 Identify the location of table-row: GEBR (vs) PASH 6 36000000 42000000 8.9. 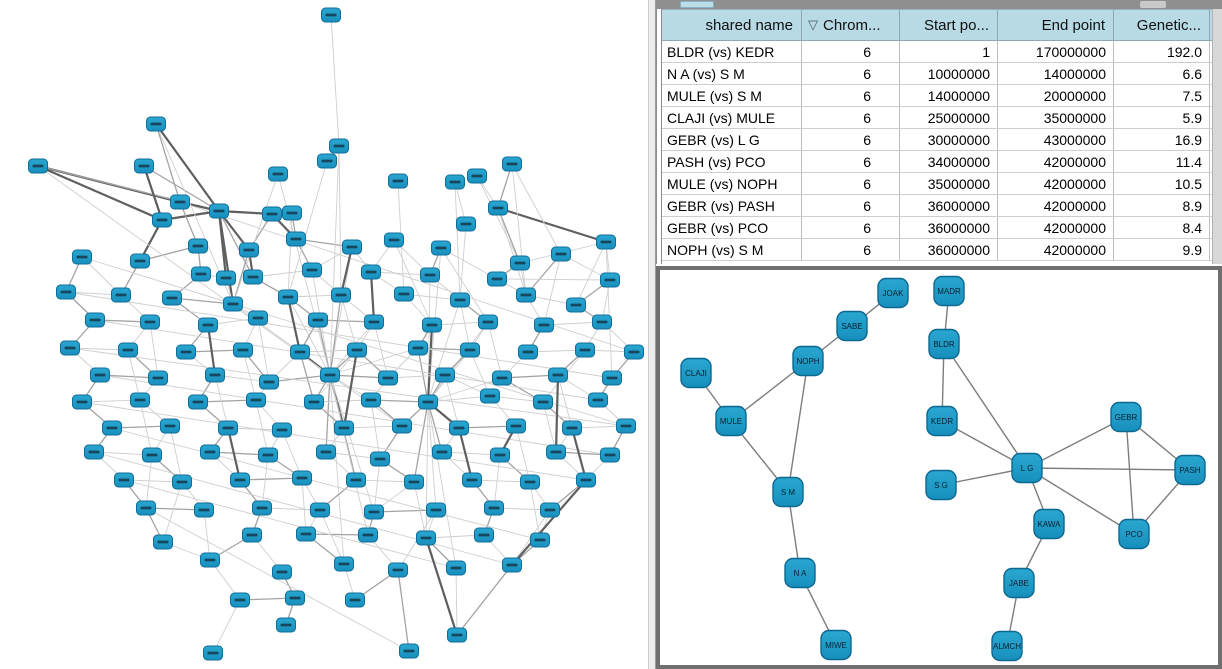
(937, 206).